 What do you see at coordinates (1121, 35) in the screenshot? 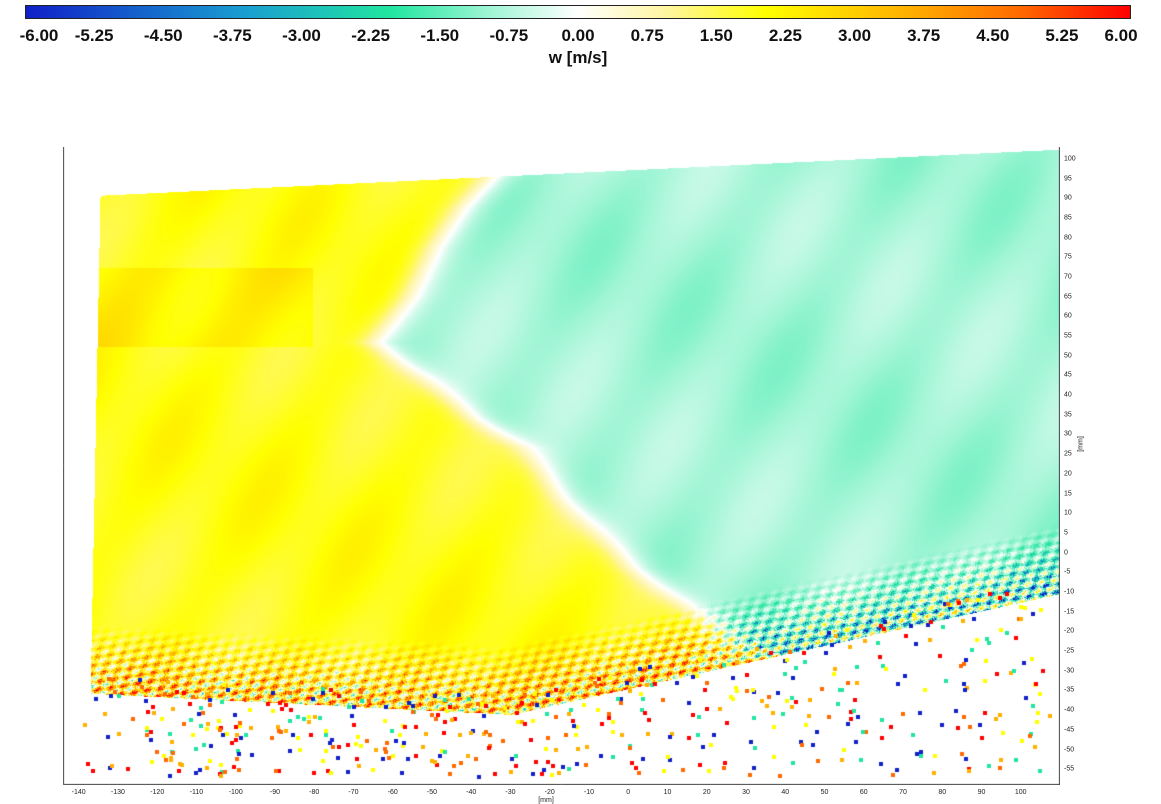
I see `colorbar-tick-label: 6.00` at bounding box center [1121, 35].